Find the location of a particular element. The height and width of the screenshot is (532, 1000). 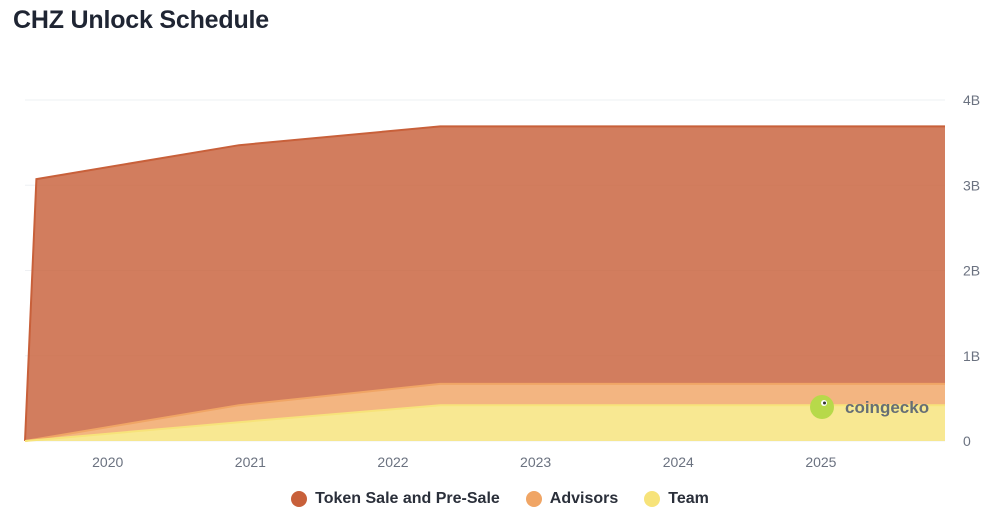

y-tick-label: 1B is located at coordinates (971, 356).